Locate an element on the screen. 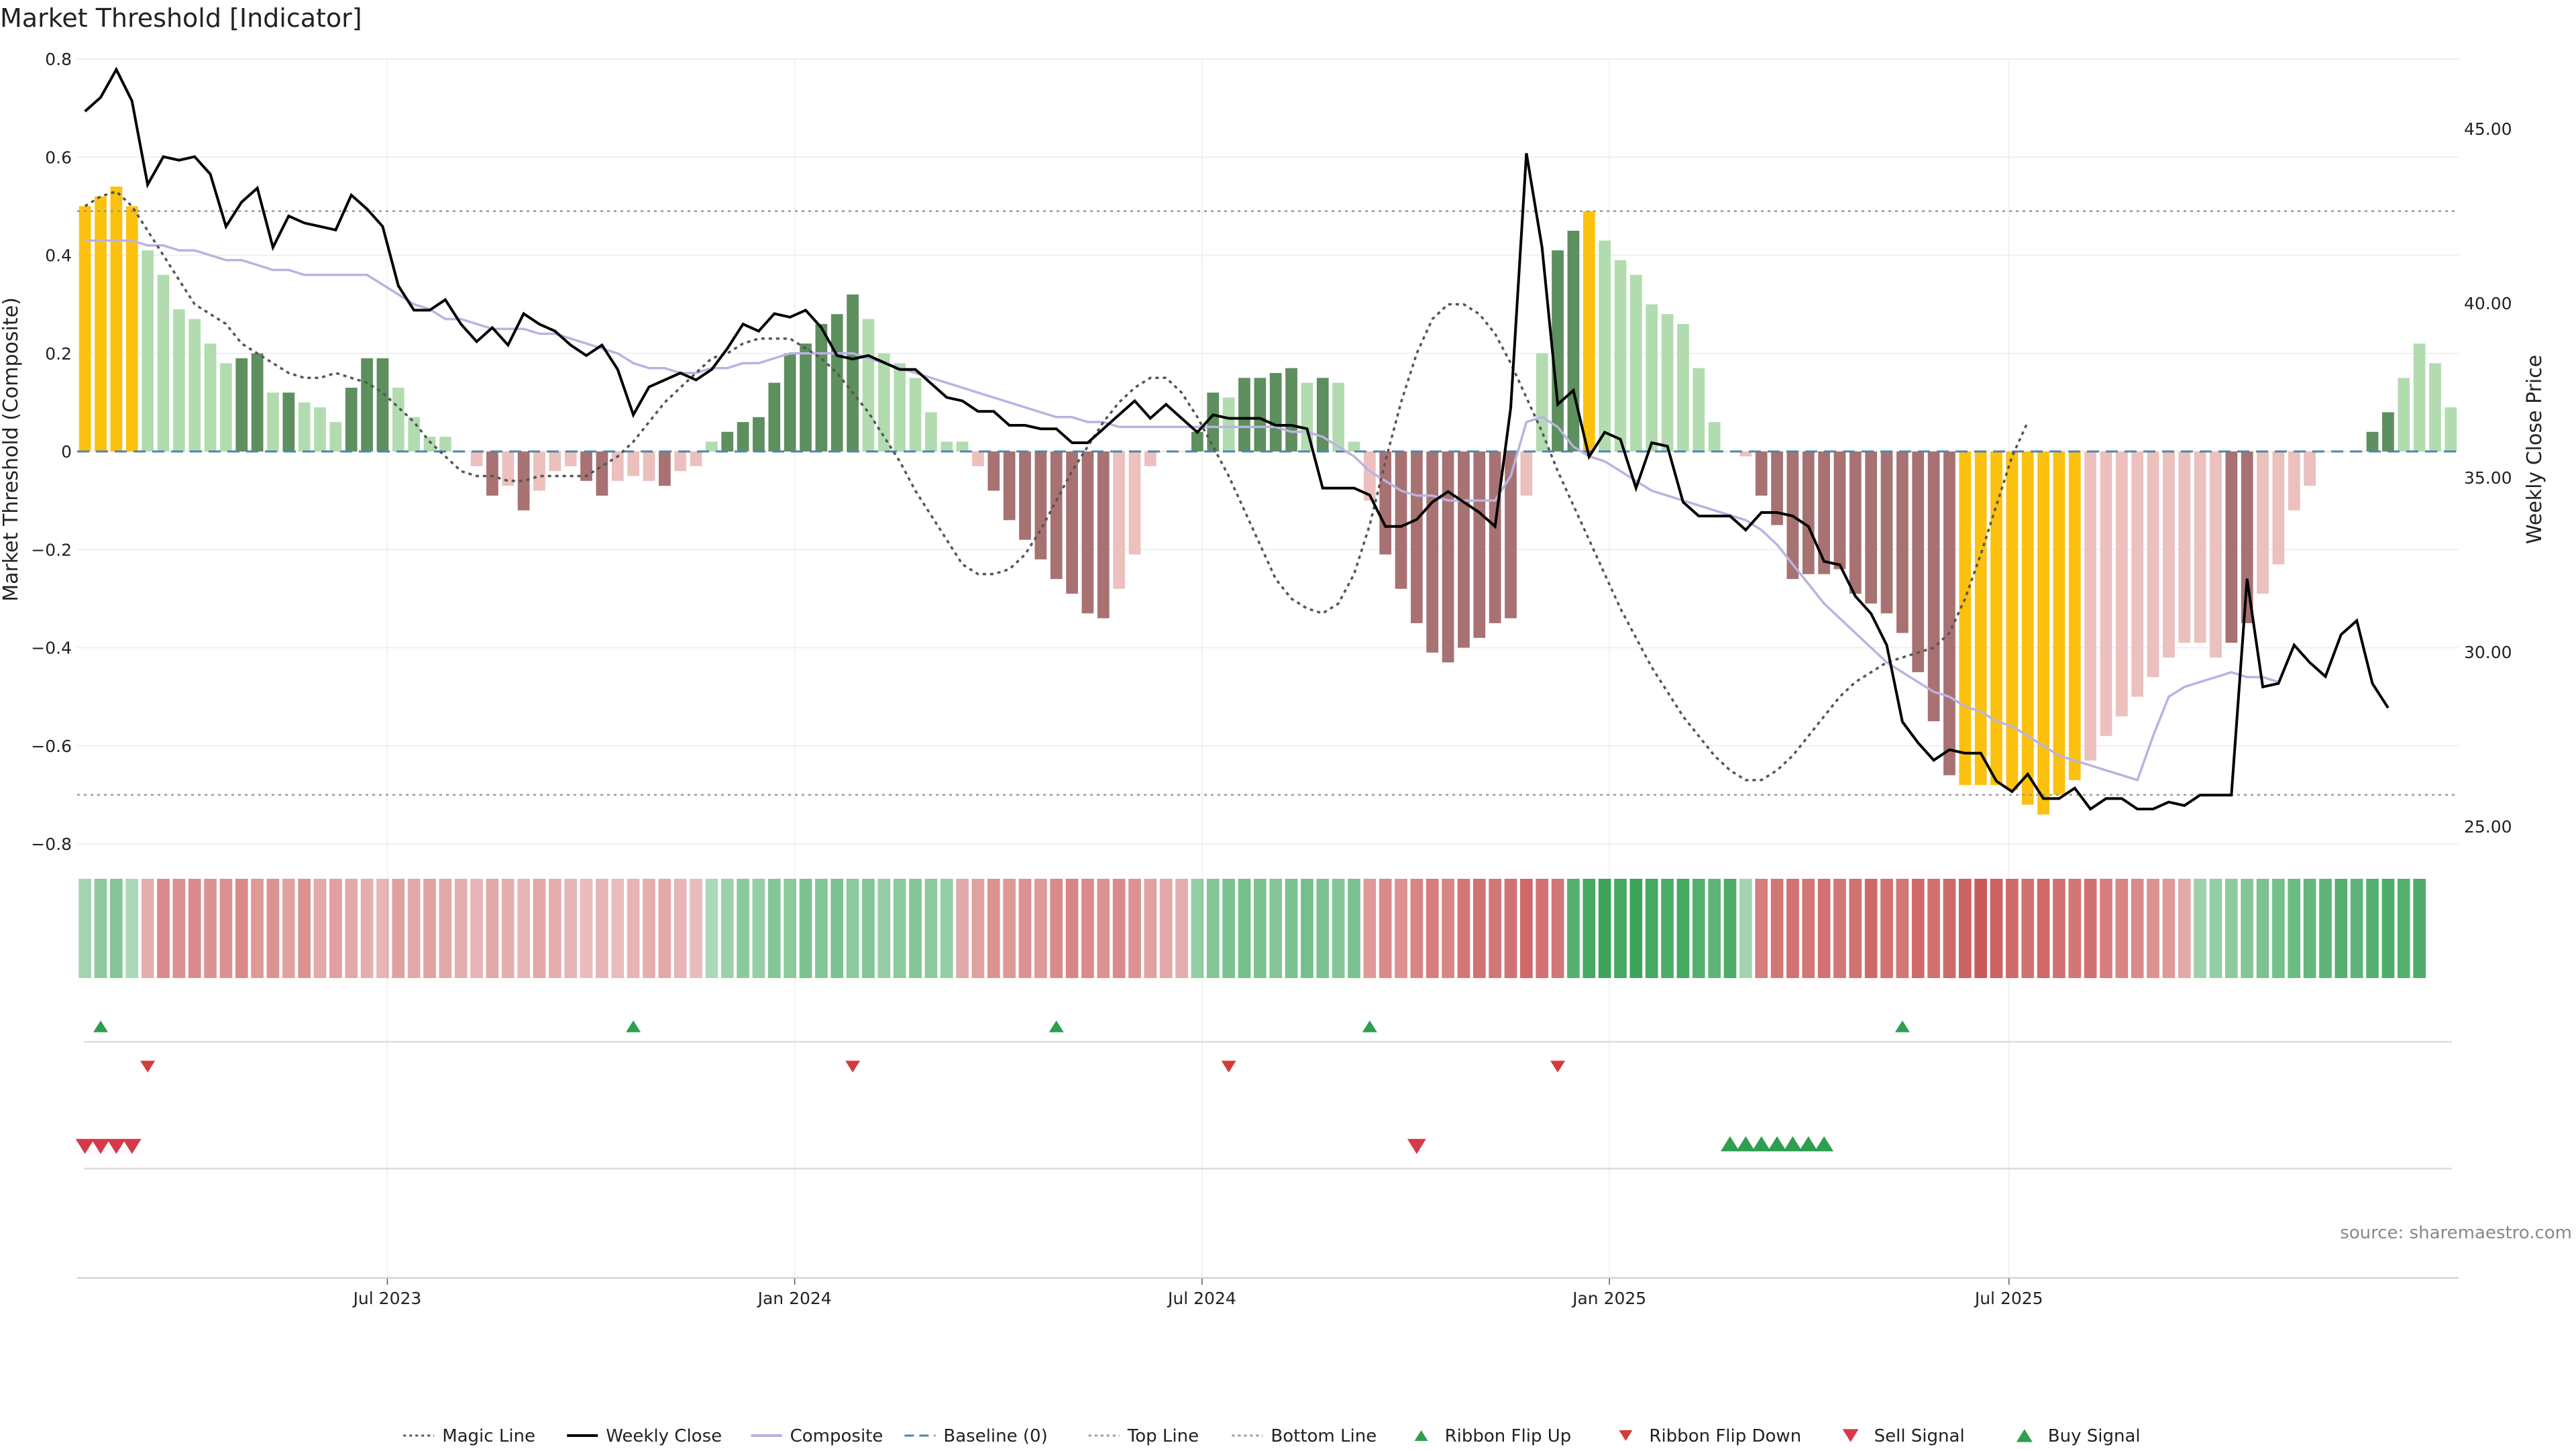 Image resolution: width=2576 pixels, height=1449 pixels. legend-item: Buy Signal is located at coordinates (2078, 1436).